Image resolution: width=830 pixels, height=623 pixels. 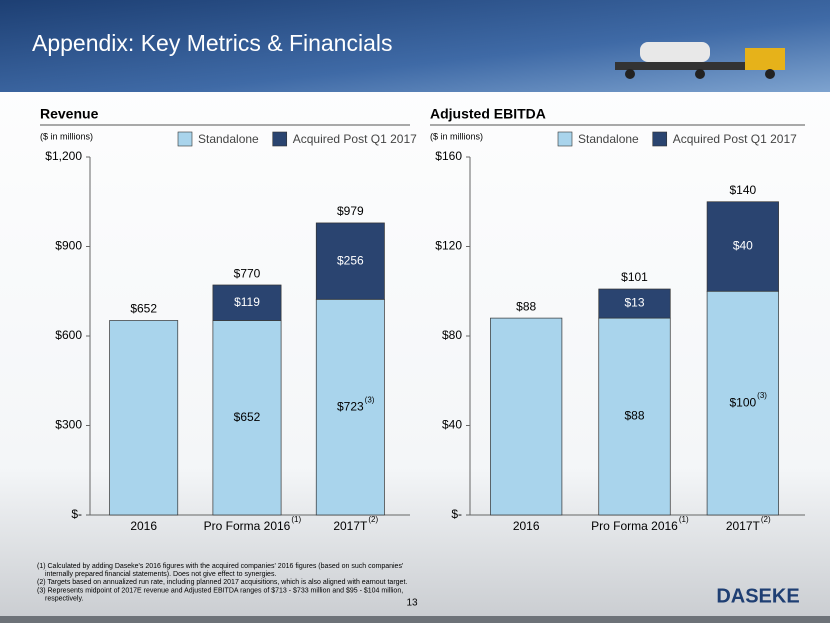 I want to click on y-tick-label: $120, so click(x=448, y=246).